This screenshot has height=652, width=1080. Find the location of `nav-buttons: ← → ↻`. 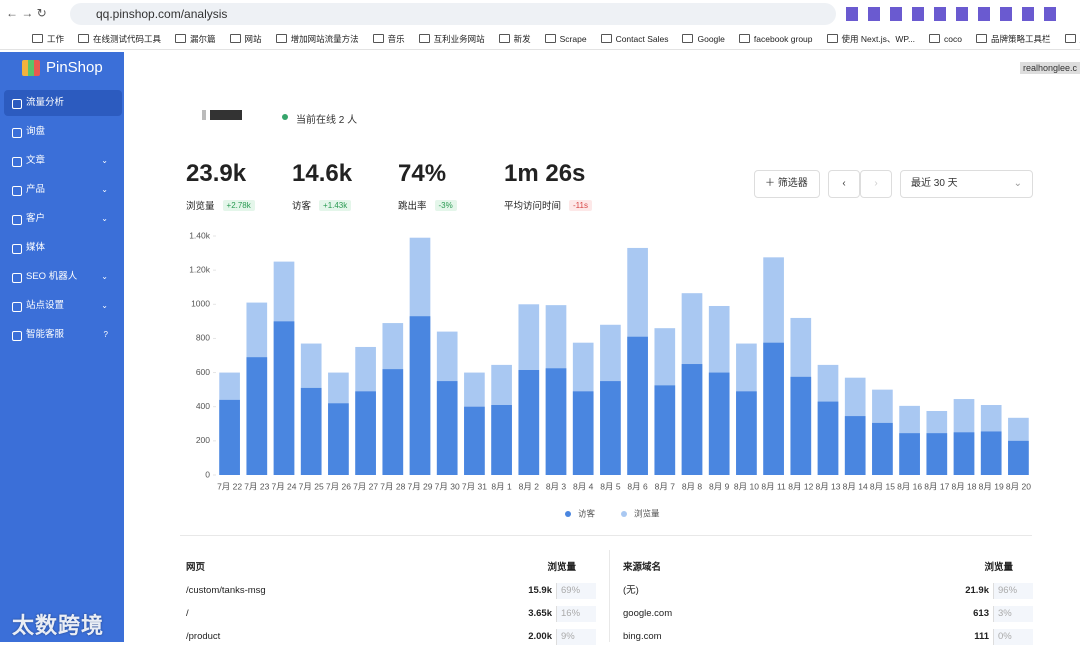

nav-buttons: ← → ↻ is located at coordinates (26, 13).